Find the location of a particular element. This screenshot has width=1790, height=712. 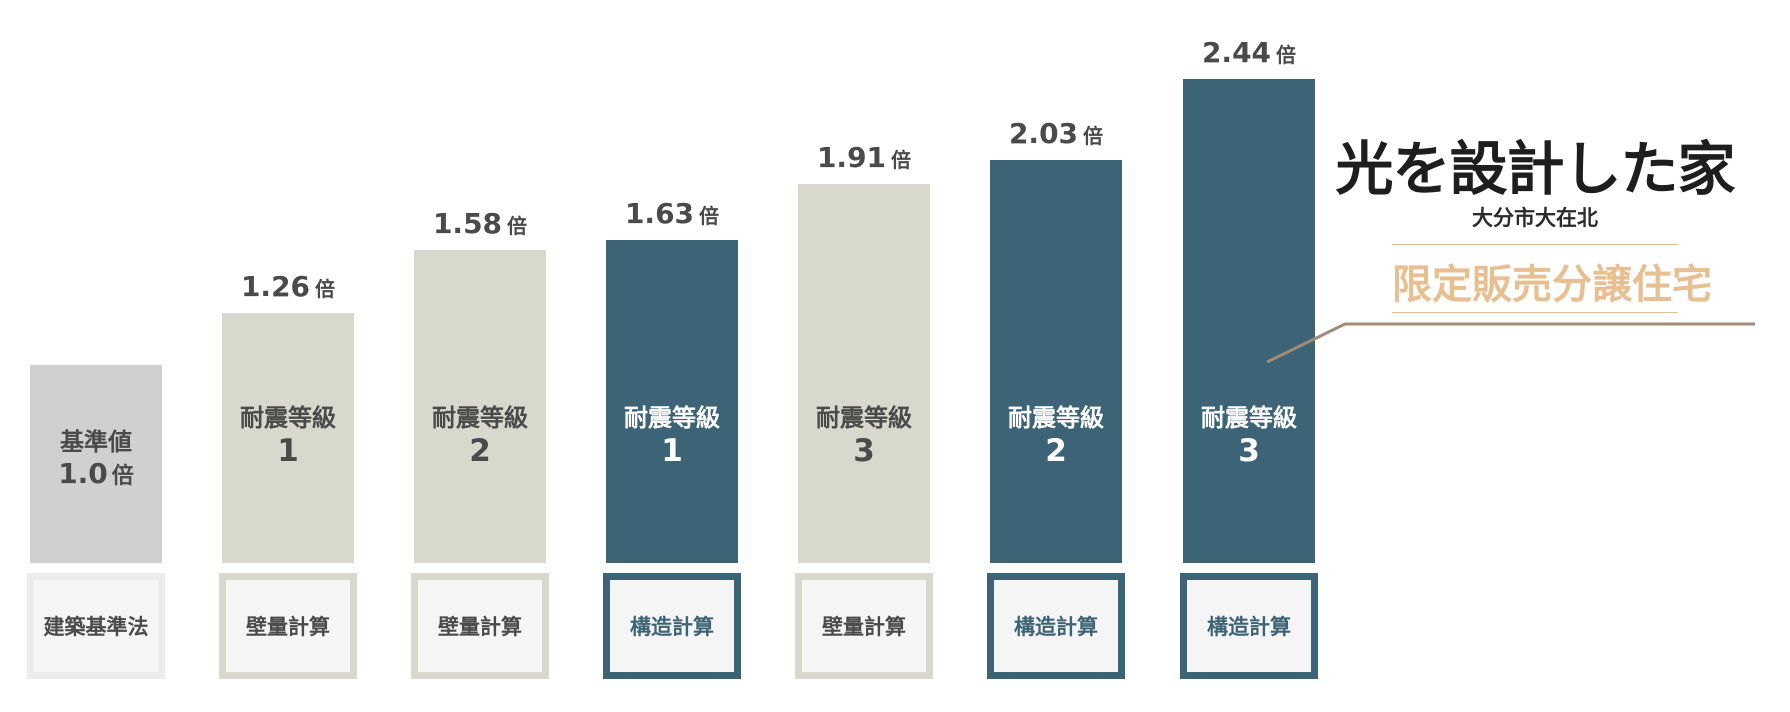

grade-number: 1.0 倍 is located at coordinates (96, 473).